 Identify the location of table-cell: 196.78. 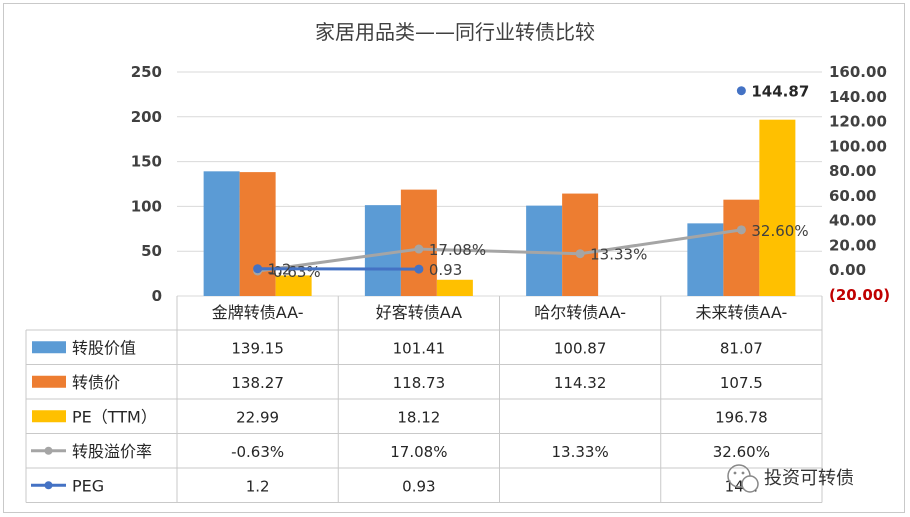
(741, 417).